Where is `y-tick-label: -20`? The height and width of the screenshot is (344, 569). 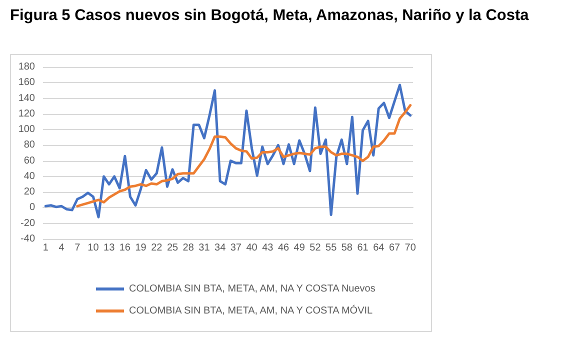
y-tick-label: -20 is located at coordinates (28, 223).